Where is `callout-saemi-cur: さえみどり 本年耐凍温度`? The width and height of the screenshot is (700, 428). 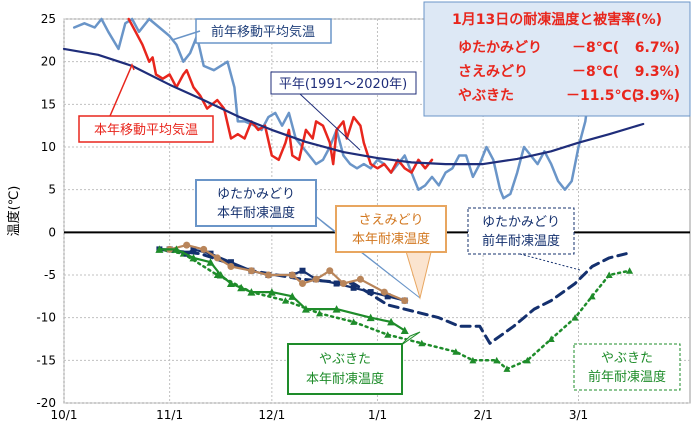
callout-saemi-cur: さえみどり 本年耐凍温度 is located at coordinates (391, 252).